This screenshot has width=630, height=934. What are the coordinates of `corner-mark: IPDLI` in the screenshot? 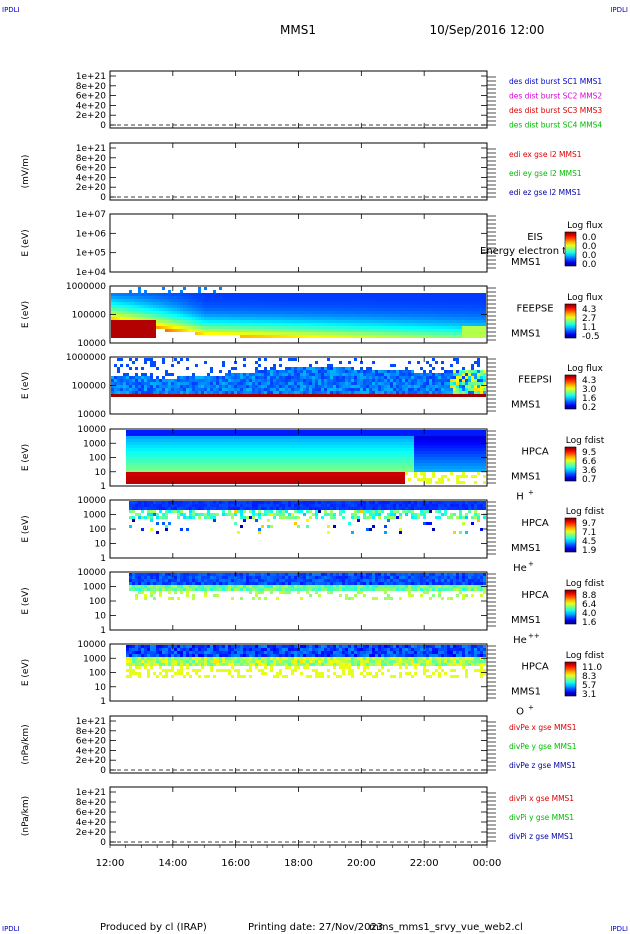 It's located at (11, 10).